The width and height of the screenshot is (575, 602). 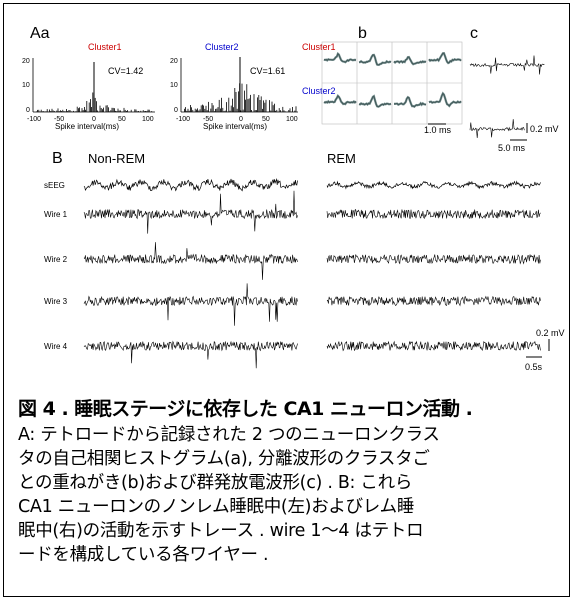 I want to click on hist2-bars, so click(x=240, y=84).